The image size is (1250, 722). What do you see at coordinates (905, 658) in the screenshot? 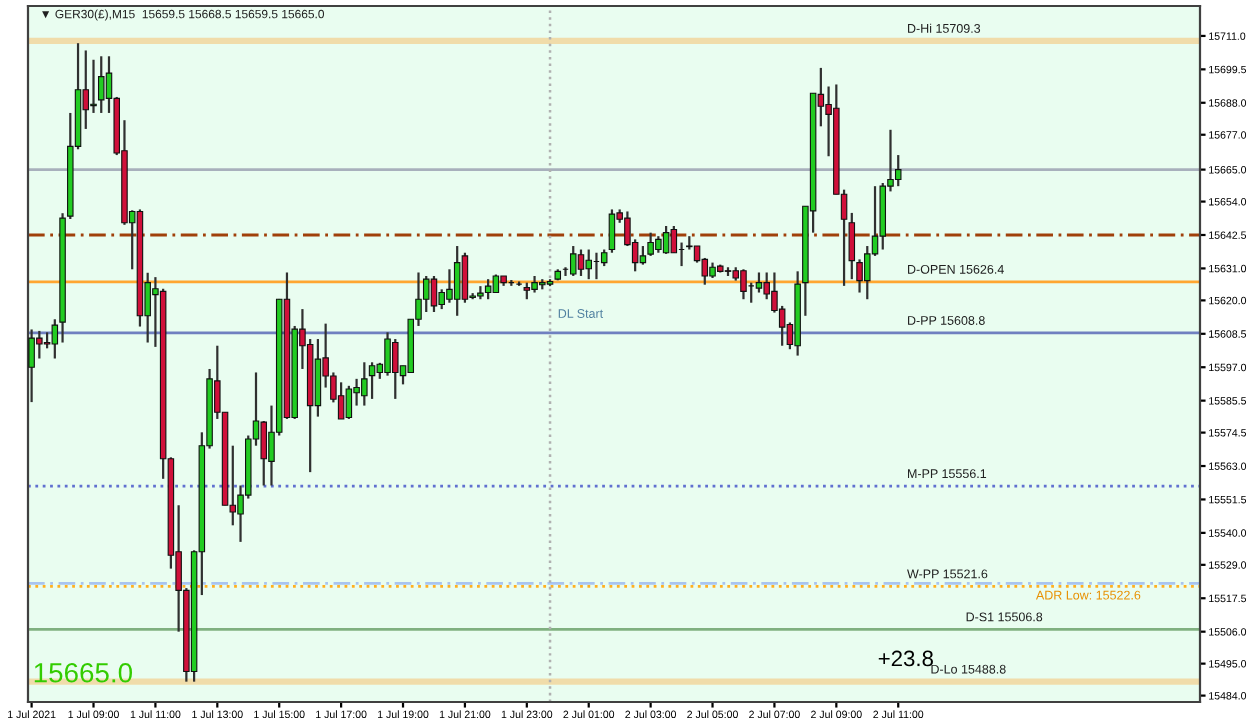
I see `annotation: +23.8` at bounding box center [905, 658].